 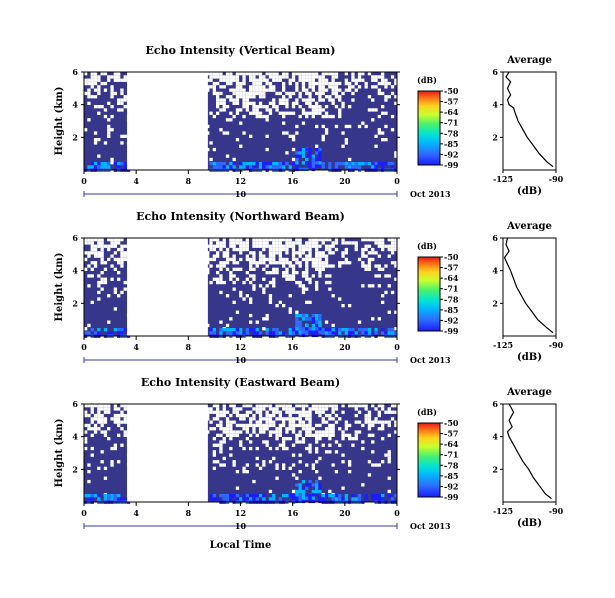 What do you see at coordinates (451, 165) in the screenshot?
I see `colorbar-tick-label: -99` at bounding box center [451, 165].